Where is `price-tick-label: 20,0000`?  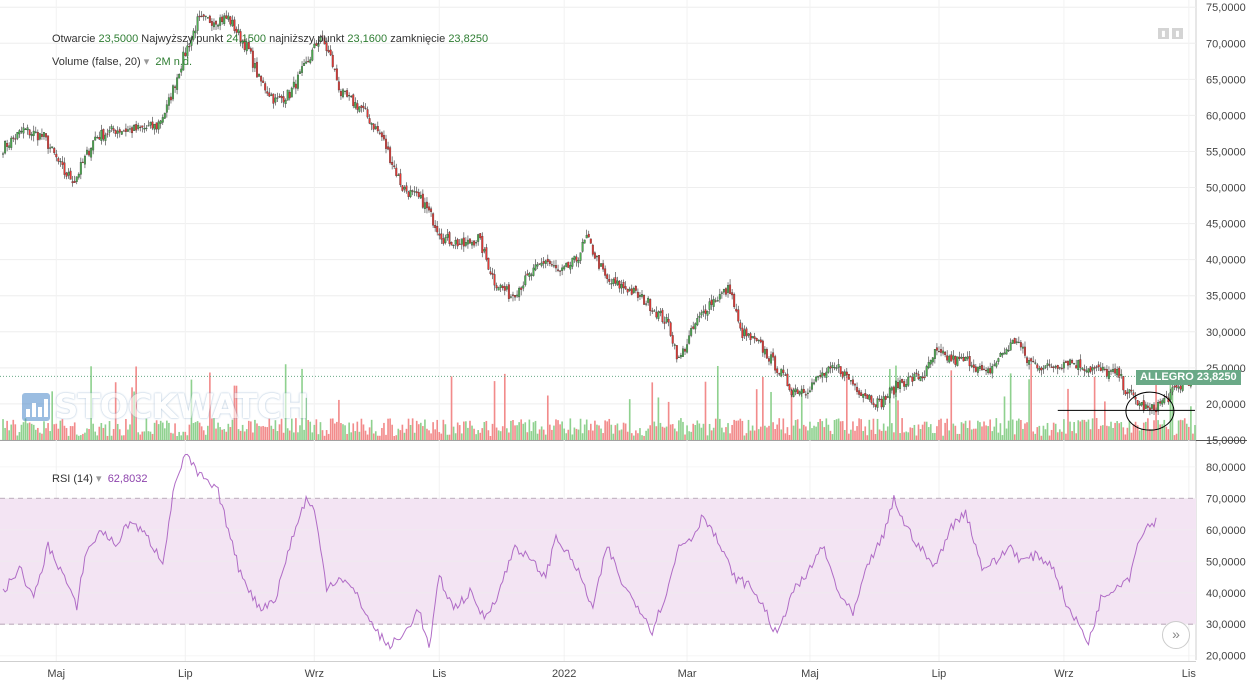
price-tick-label: 20,0000 is located at coordinates (1226, 405).